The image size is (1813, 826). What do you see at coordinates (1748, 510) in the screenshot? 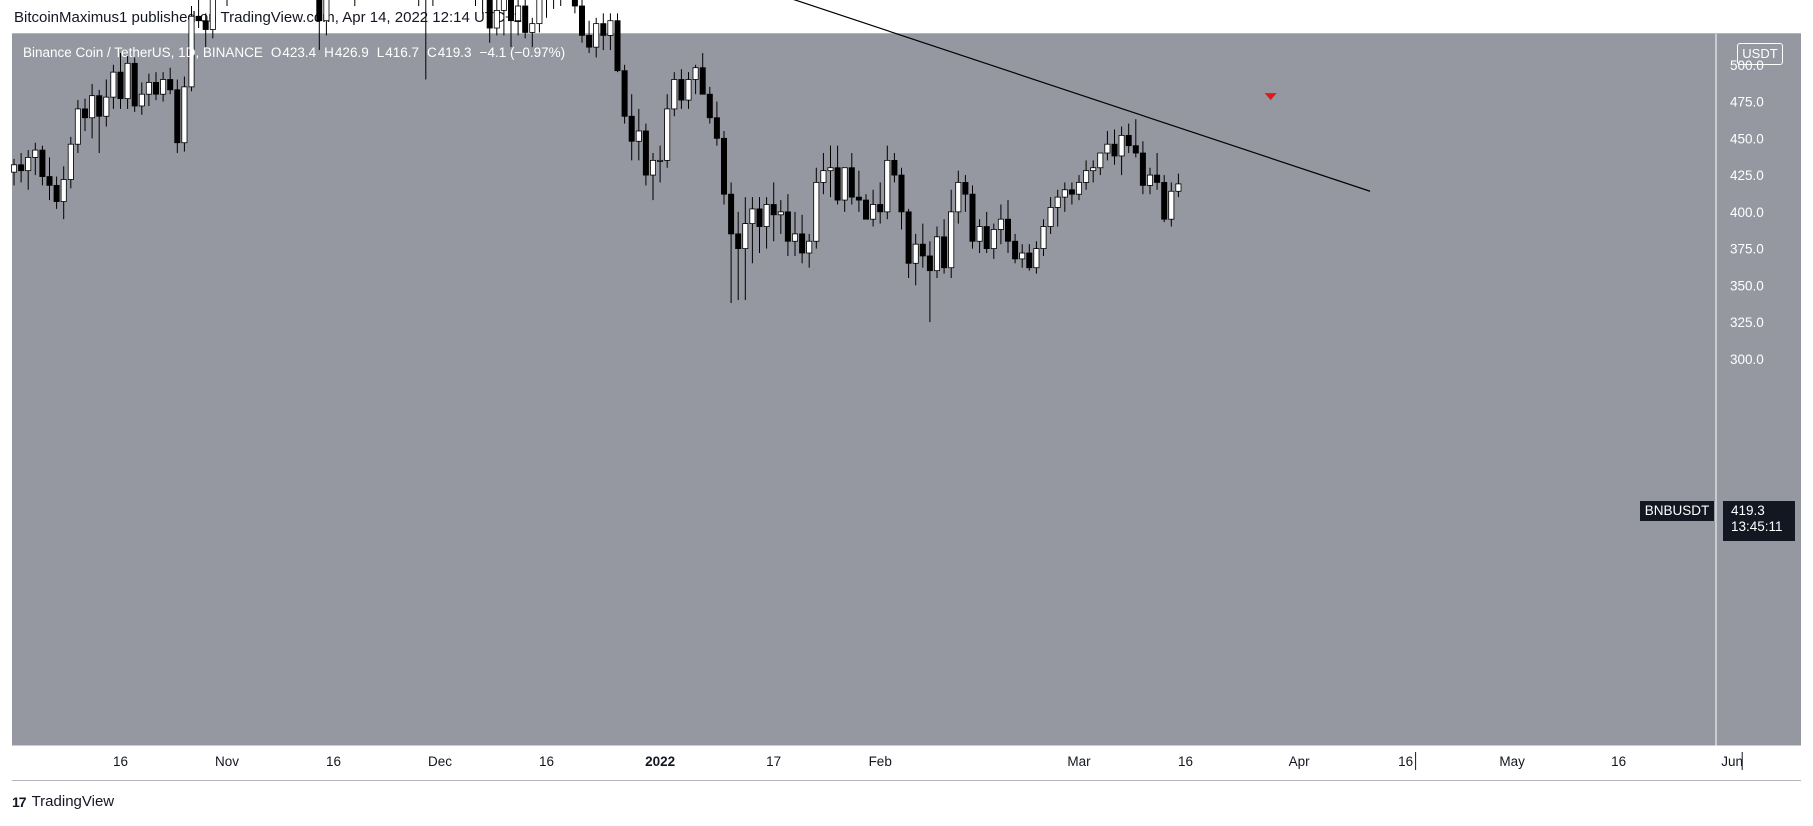
I see `last-price: 419.3` at bounding box center [1748, 510].